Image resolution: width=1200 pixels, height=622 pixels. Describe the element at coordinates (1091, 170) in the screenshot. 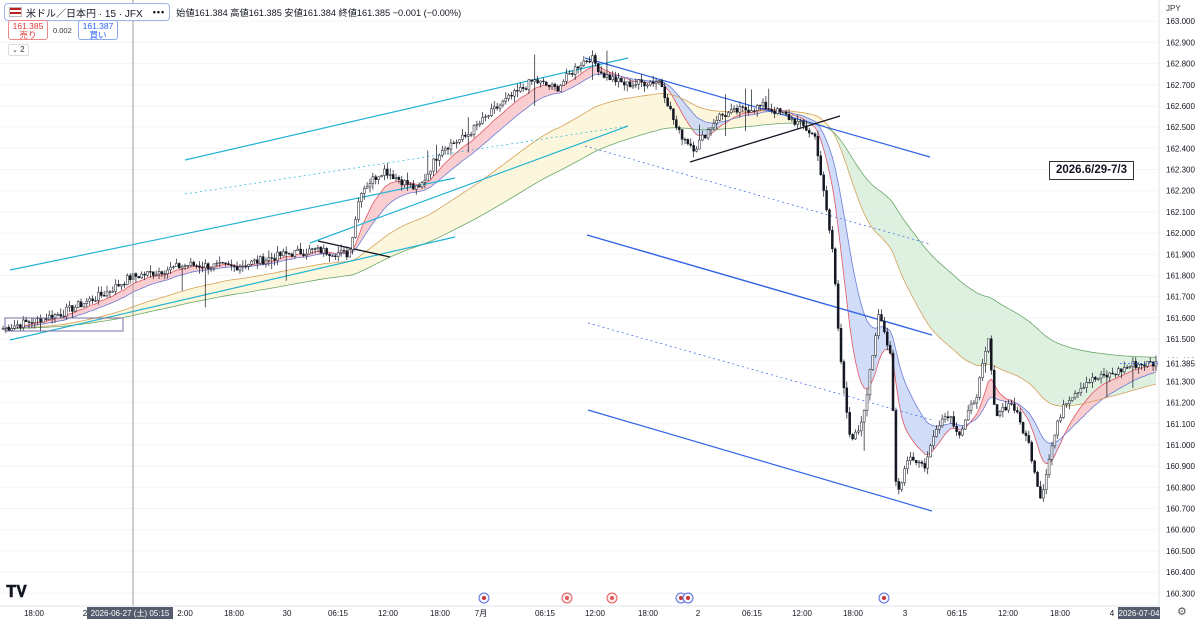

I see `date-range-annotation: 2026.6/29-7/3` at that location.